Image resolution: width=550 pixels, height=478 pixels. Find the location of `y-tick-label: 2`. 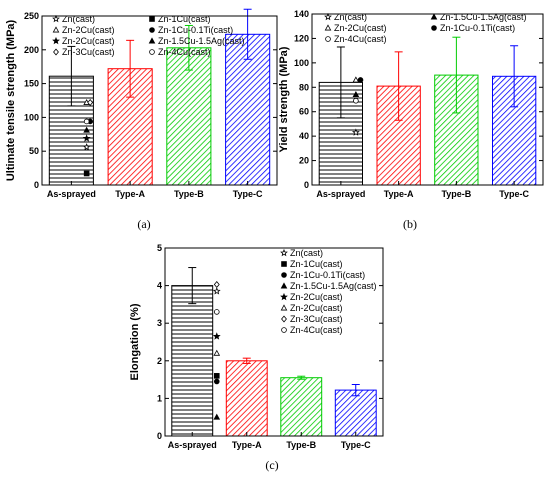

y-tick-label: 2 is located at coordinates (159, 361).